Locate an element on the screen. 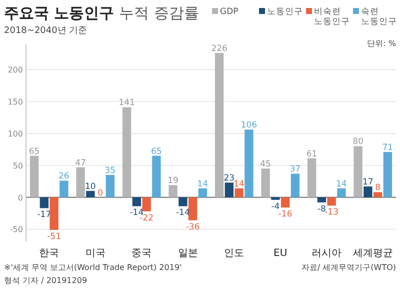 The height and width of the screenshot is (300, 400). annotation: 단위: % is located at coordinates (381, 43).